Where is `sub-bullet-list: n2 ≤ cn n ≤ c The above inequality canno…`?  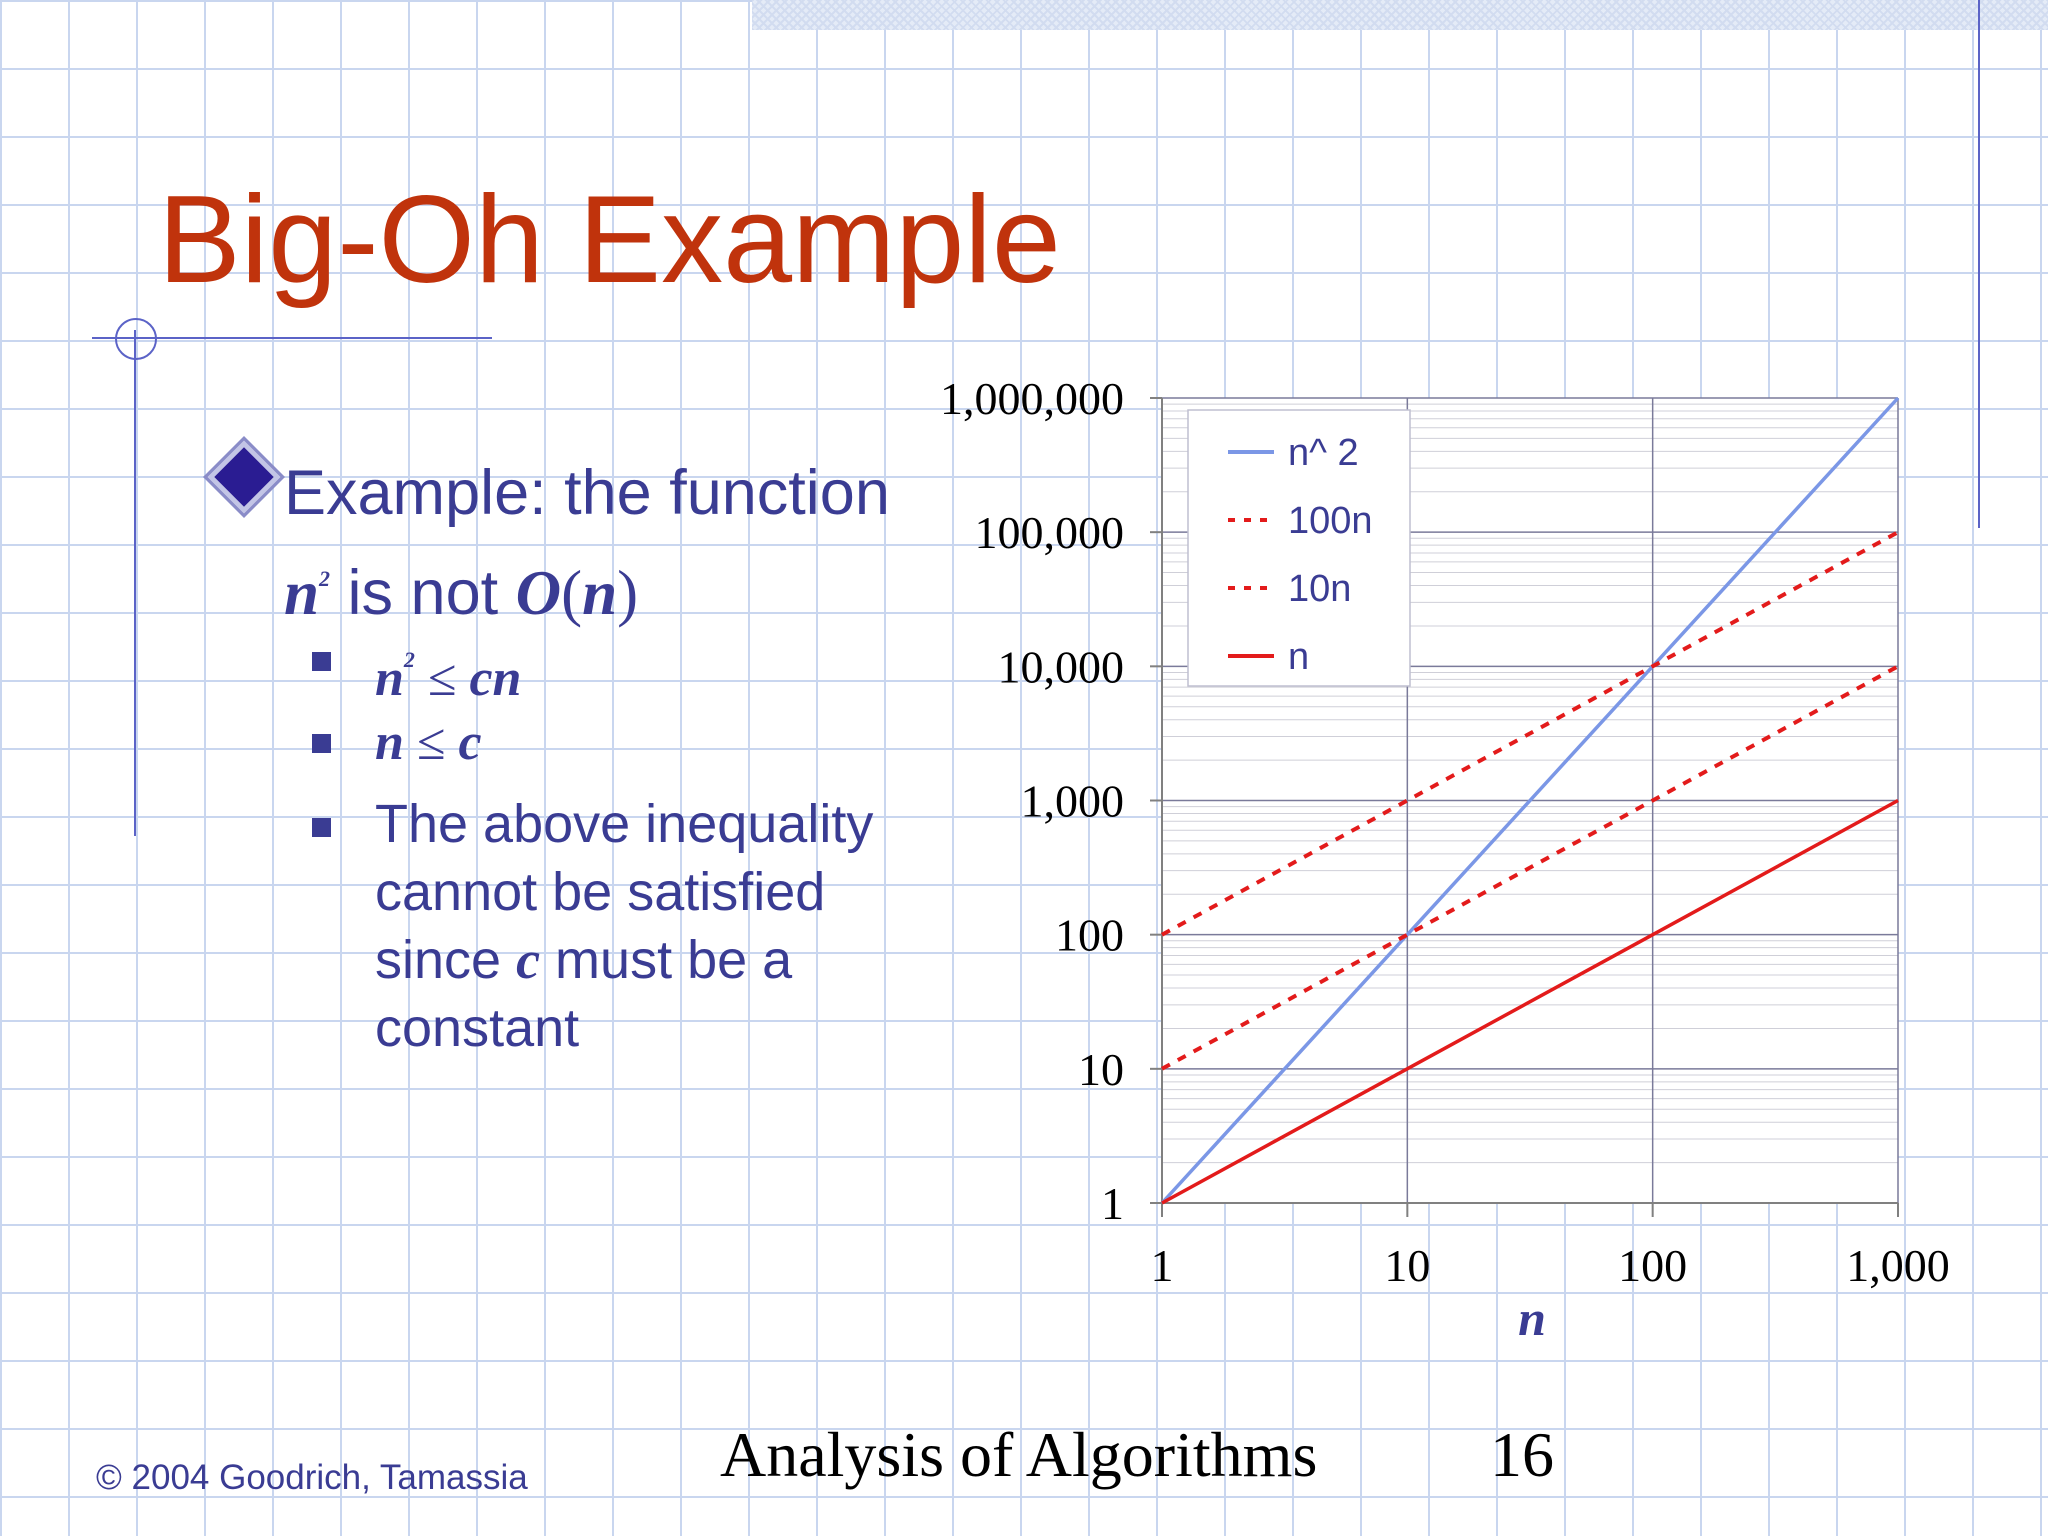
sub-bullet-list: n2 ≤ cn n ≤ c The above inequality canno… is located at coordinates (632, 841).